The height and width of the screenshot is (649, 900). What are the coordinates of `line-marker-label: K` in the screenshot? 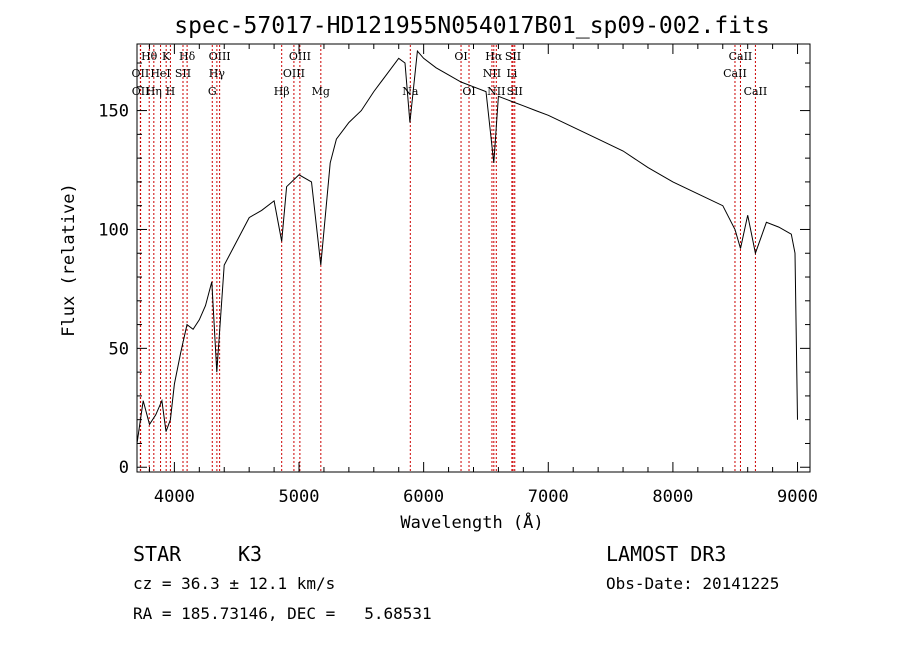 It's located at (166, 56).